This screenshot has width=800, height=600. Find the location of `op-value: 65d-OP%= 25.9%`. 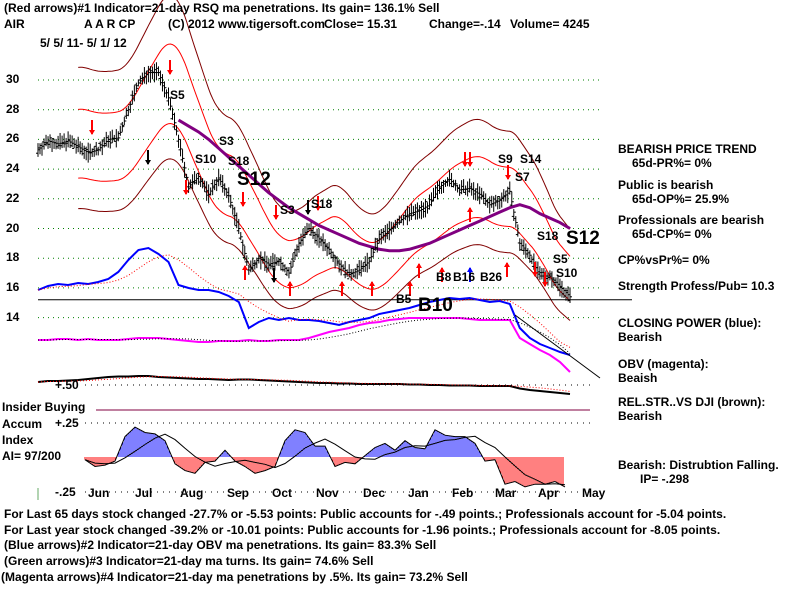

op-value: 65d-OP%= 25.9% is located at coordinates (681, 199).